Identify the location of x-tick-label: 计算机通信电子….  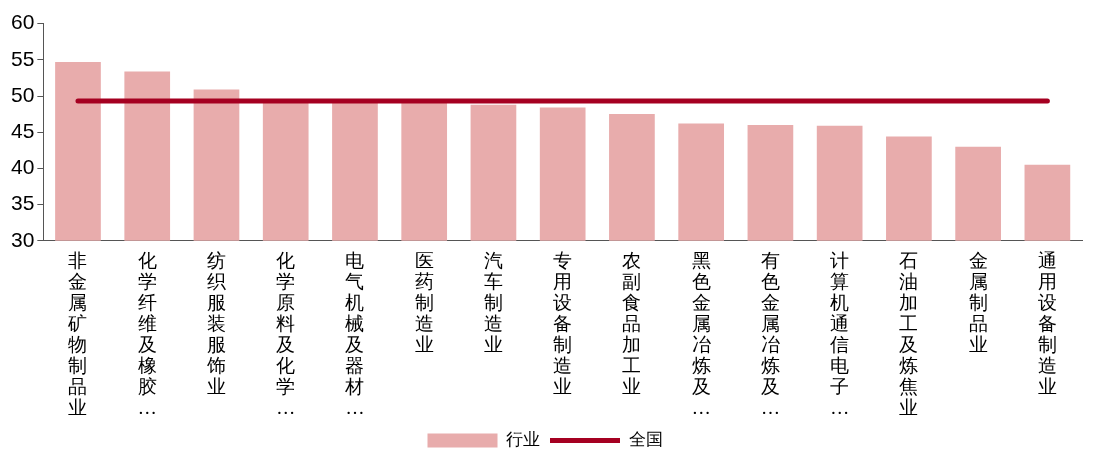
(840, 334).